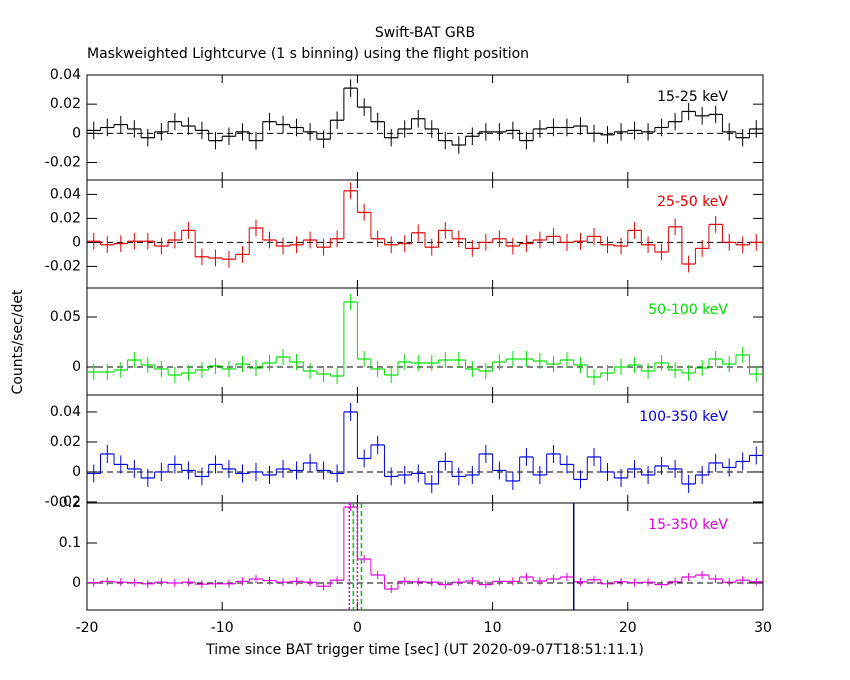 The image size is (850, 680). What do you see at coordinates (425, 33) in the screenshot?
I see `chart-title: Swift-BAT GRB` at bounding box center [425, 33].